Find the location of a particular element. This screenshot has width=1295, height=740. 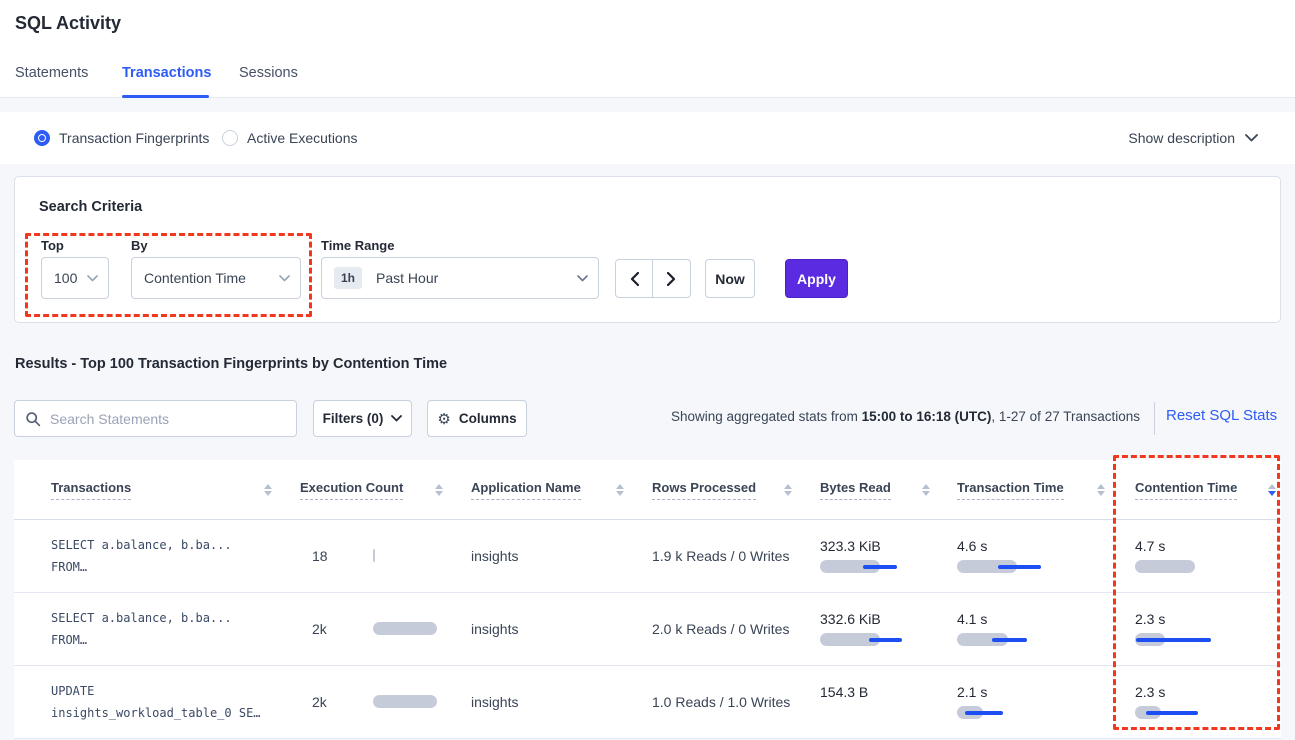

column-header-label: Transaction Time is located at coordinates (1010, 490).